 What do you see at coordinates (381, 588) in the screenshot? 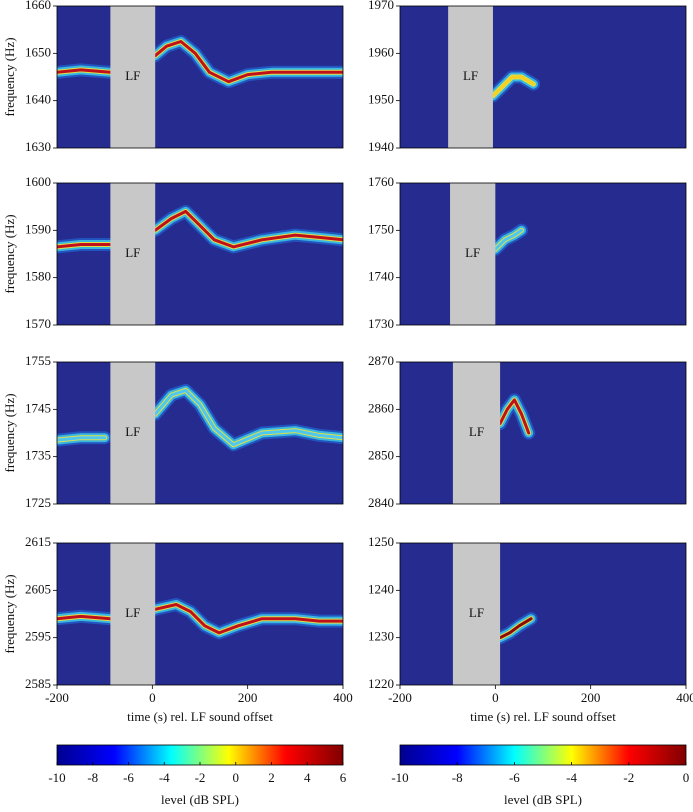
I see `y-tick-label: 1240` at bounding box center [381, 588].